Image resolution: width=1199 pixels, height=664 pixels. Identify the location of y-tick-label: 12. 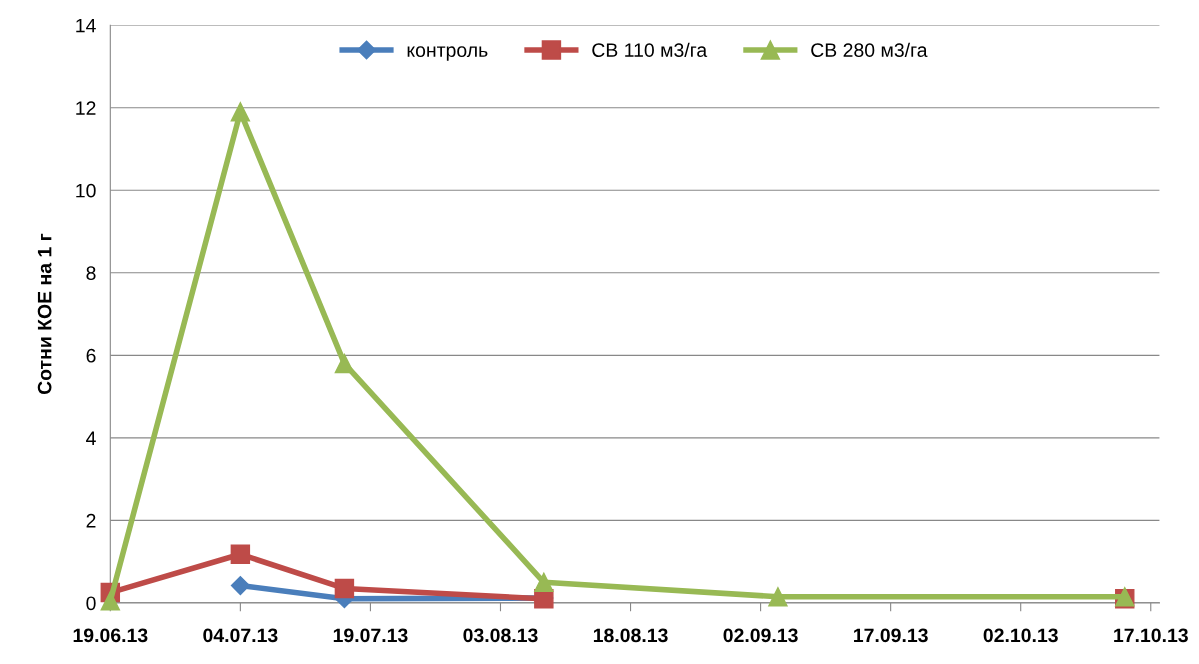
(86, 108).